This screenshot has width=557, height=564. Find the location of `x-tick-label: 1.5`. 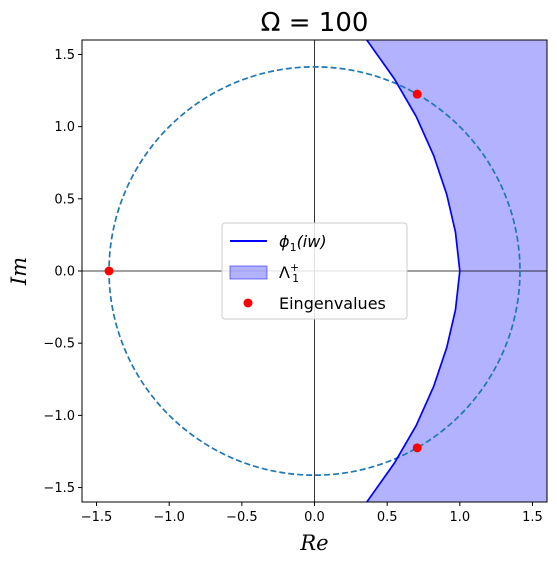

x-tick-label: 1.5 is located at coordinates (532, 517).